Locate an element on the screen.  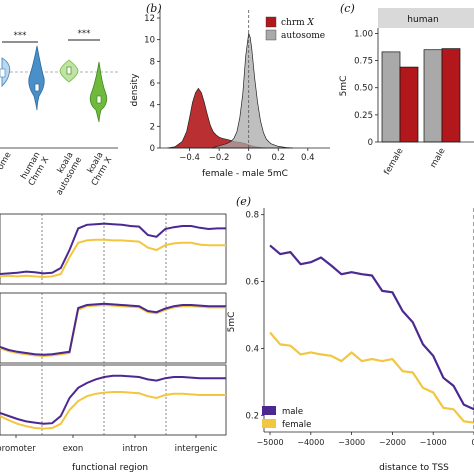
panel-b-y-axis-title: density is located at coordinates (135, 90).